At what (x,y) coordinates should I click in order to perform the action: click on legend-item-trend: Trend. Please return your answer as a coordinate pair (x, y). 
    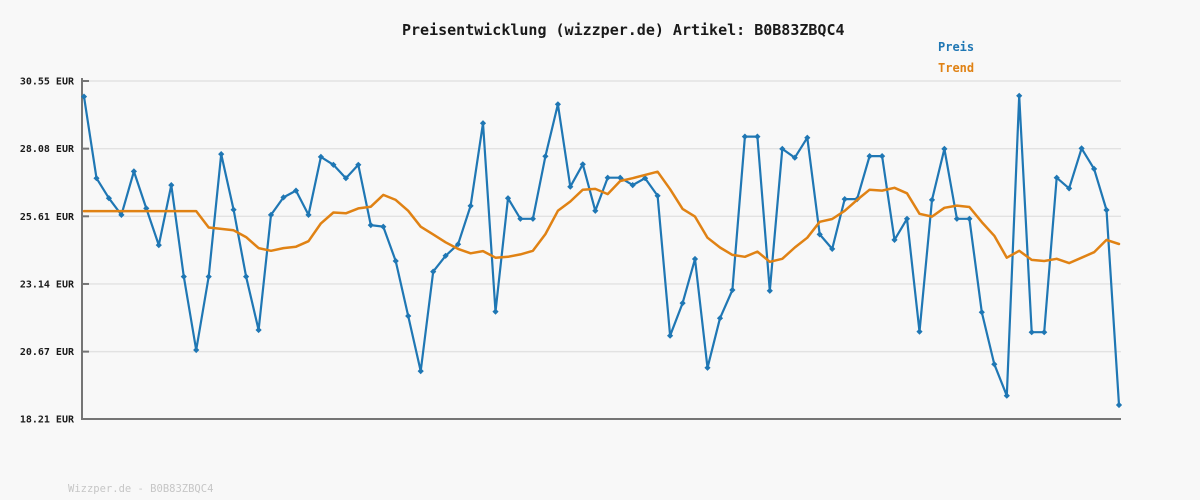
    Looking at the image, I should click on (956, 68).